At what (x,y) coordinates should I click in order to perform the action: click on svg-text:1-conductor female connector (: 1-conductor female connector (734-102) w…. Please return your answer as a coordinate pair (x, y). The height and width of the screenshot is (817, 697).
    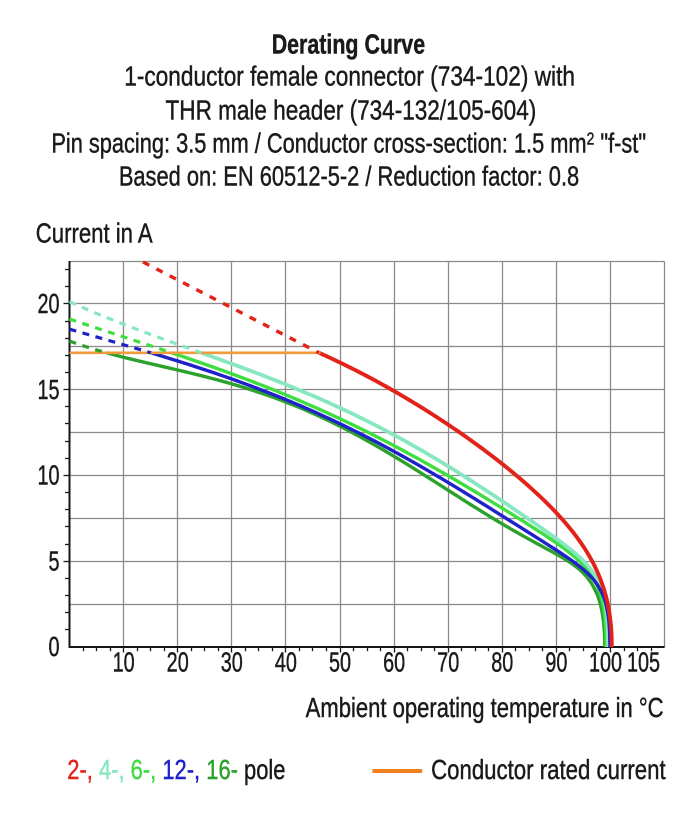
    Looking at the image, I should click on (349, 77).